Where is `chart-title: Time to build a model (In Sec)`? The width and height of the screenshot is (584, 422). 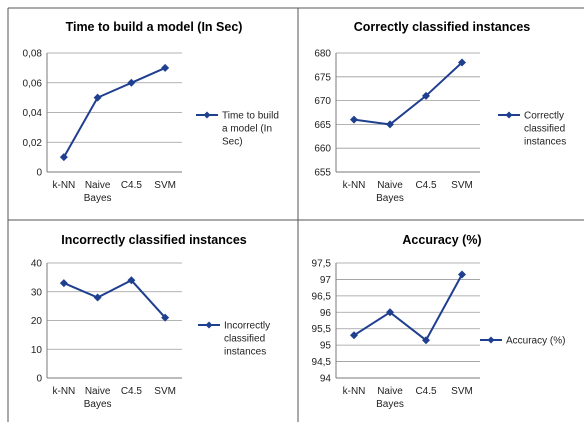 chart-title: Time to build a model (In Sec) is located at coordinates (154, 27).